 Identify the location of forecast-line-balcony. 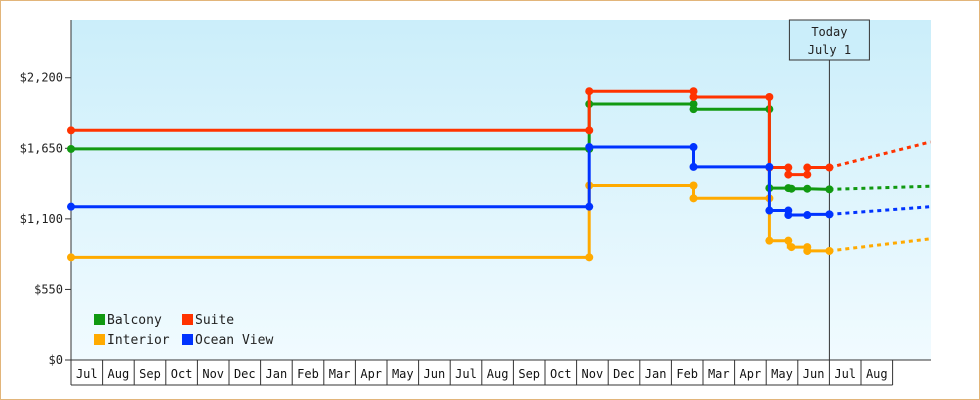
(880, 187).